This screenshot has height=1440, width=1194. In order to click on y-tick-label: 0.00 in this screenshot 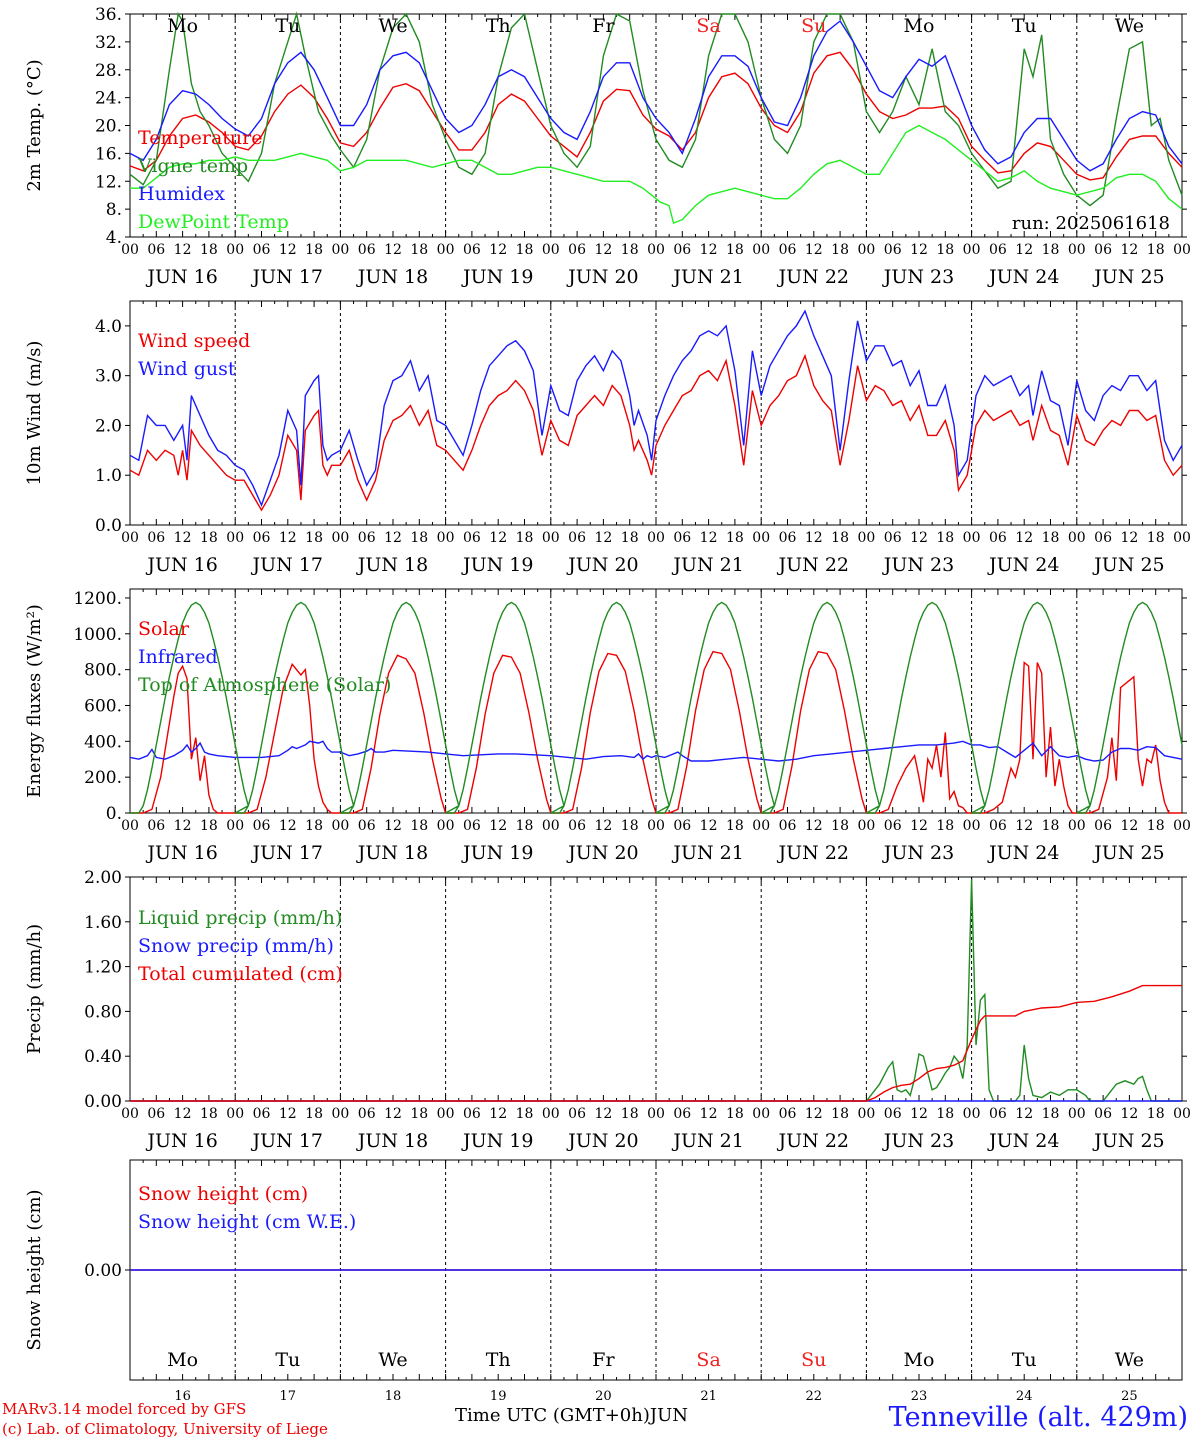, I will do `click(103, 1271)`.